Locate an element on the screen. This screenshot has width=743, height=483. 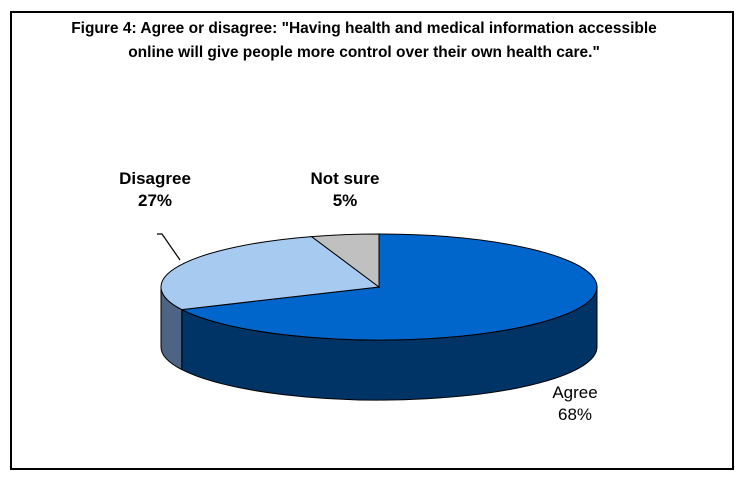
pie-slices is located at coordinates (379, 287).